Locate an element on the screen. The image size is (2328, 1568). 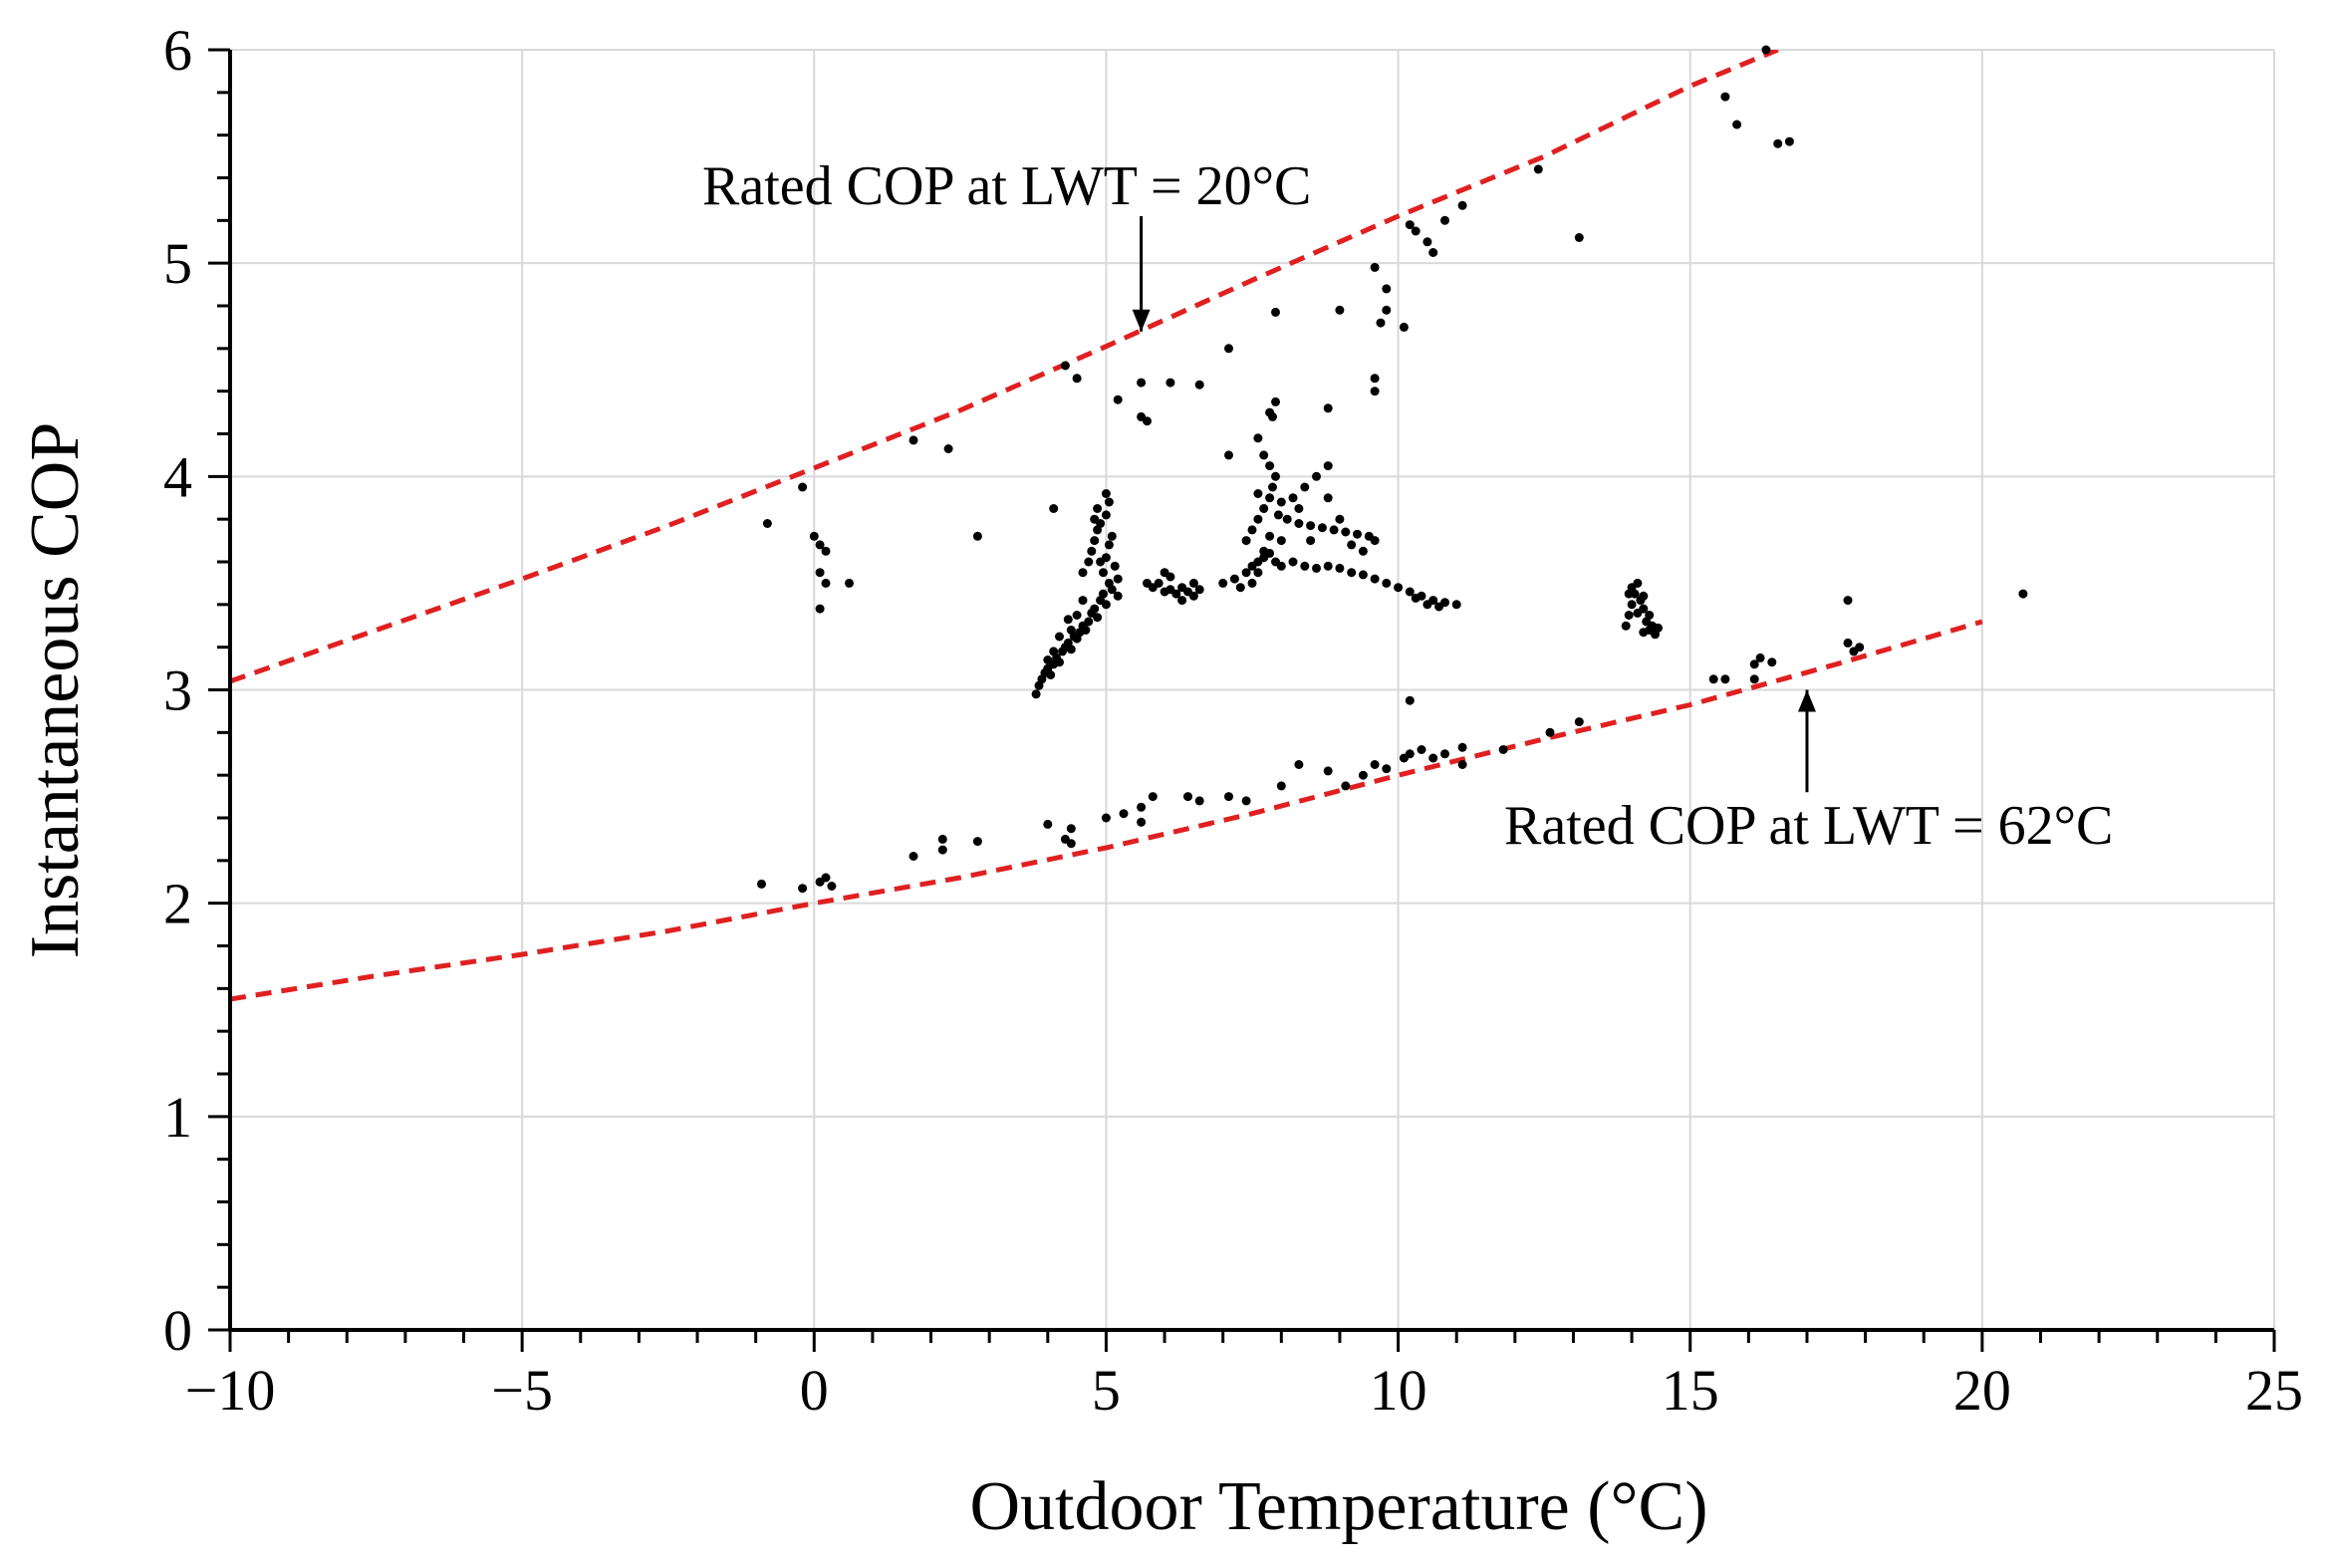
y-tick-label: 1 is located at coordinates (177, 1117).